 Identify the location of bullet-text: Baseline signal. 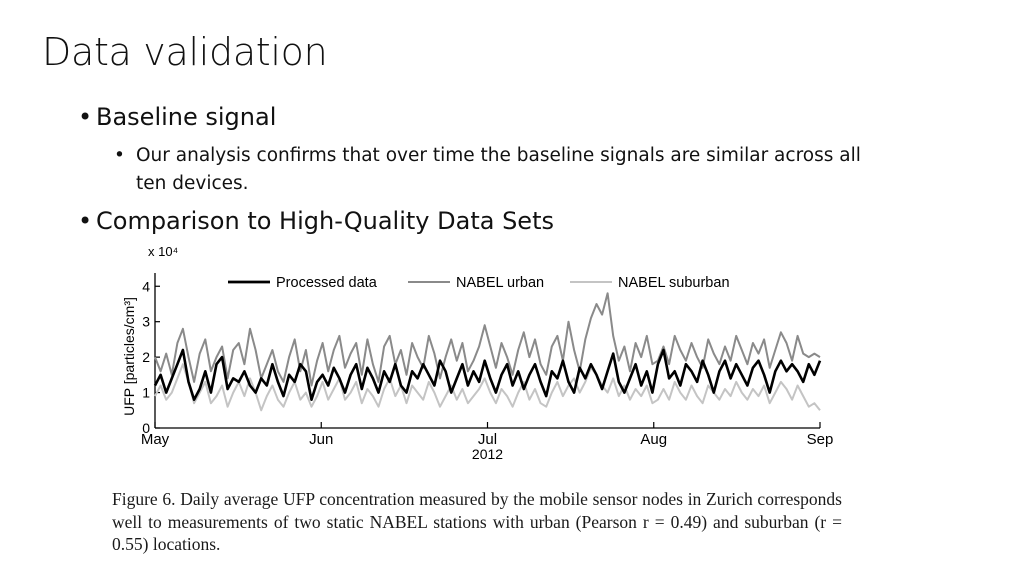
(186, 117).